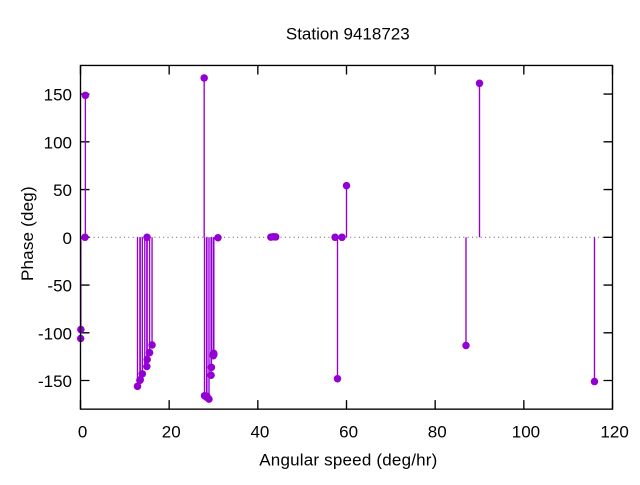  Describe the element at coordinates (59, 286) in the screenshot. I see `svg-text: -50` at that location.